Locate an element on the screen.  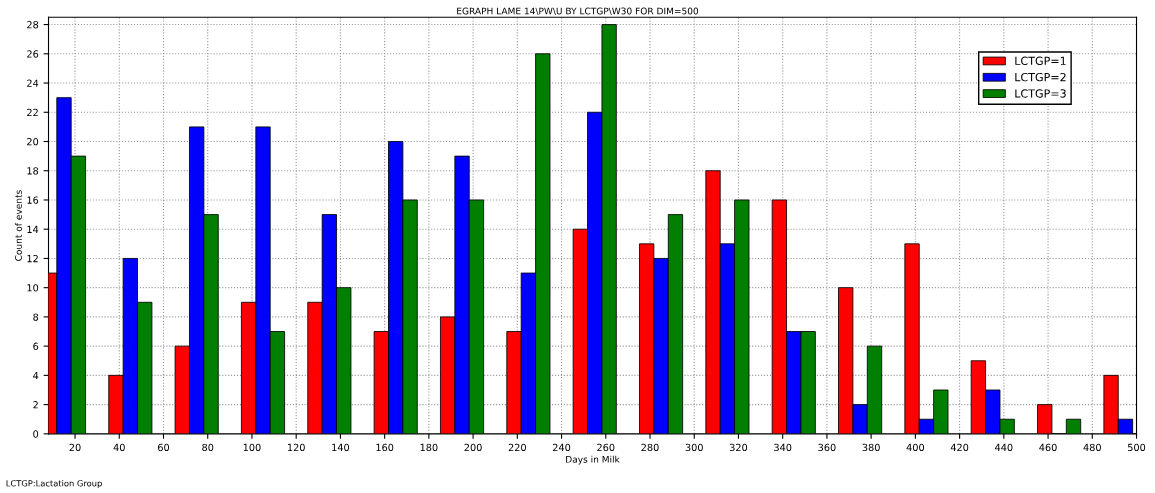
text: LCTGP:Lactation Group is located at coordinates (54, 484).